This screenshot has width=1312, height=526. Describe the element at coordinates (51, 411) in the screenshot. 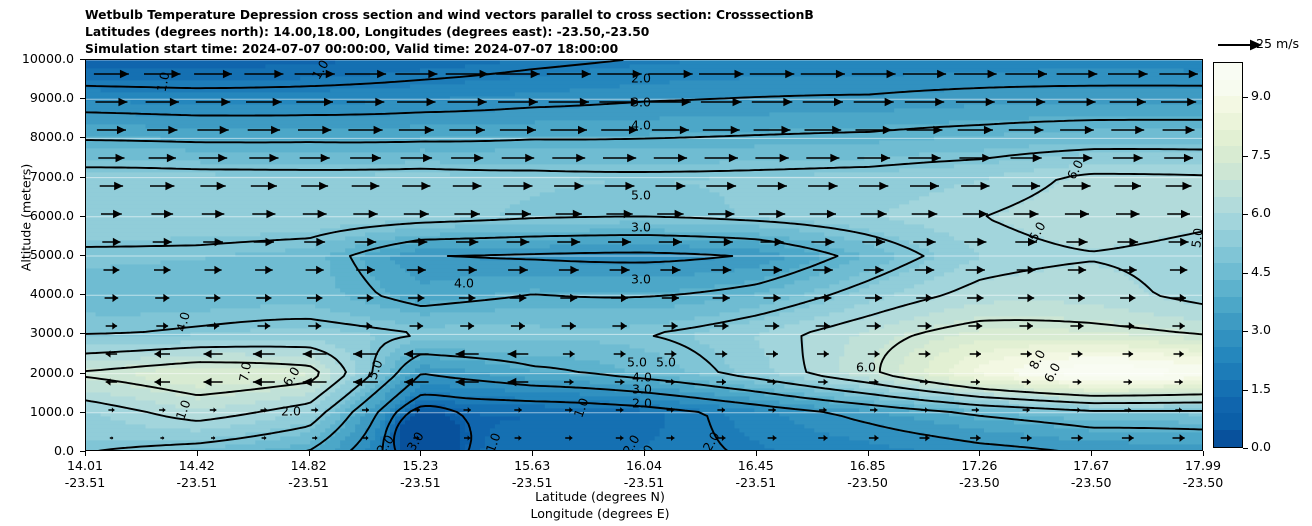

I see `y-axis-tick-label: 1000.0` at that location.